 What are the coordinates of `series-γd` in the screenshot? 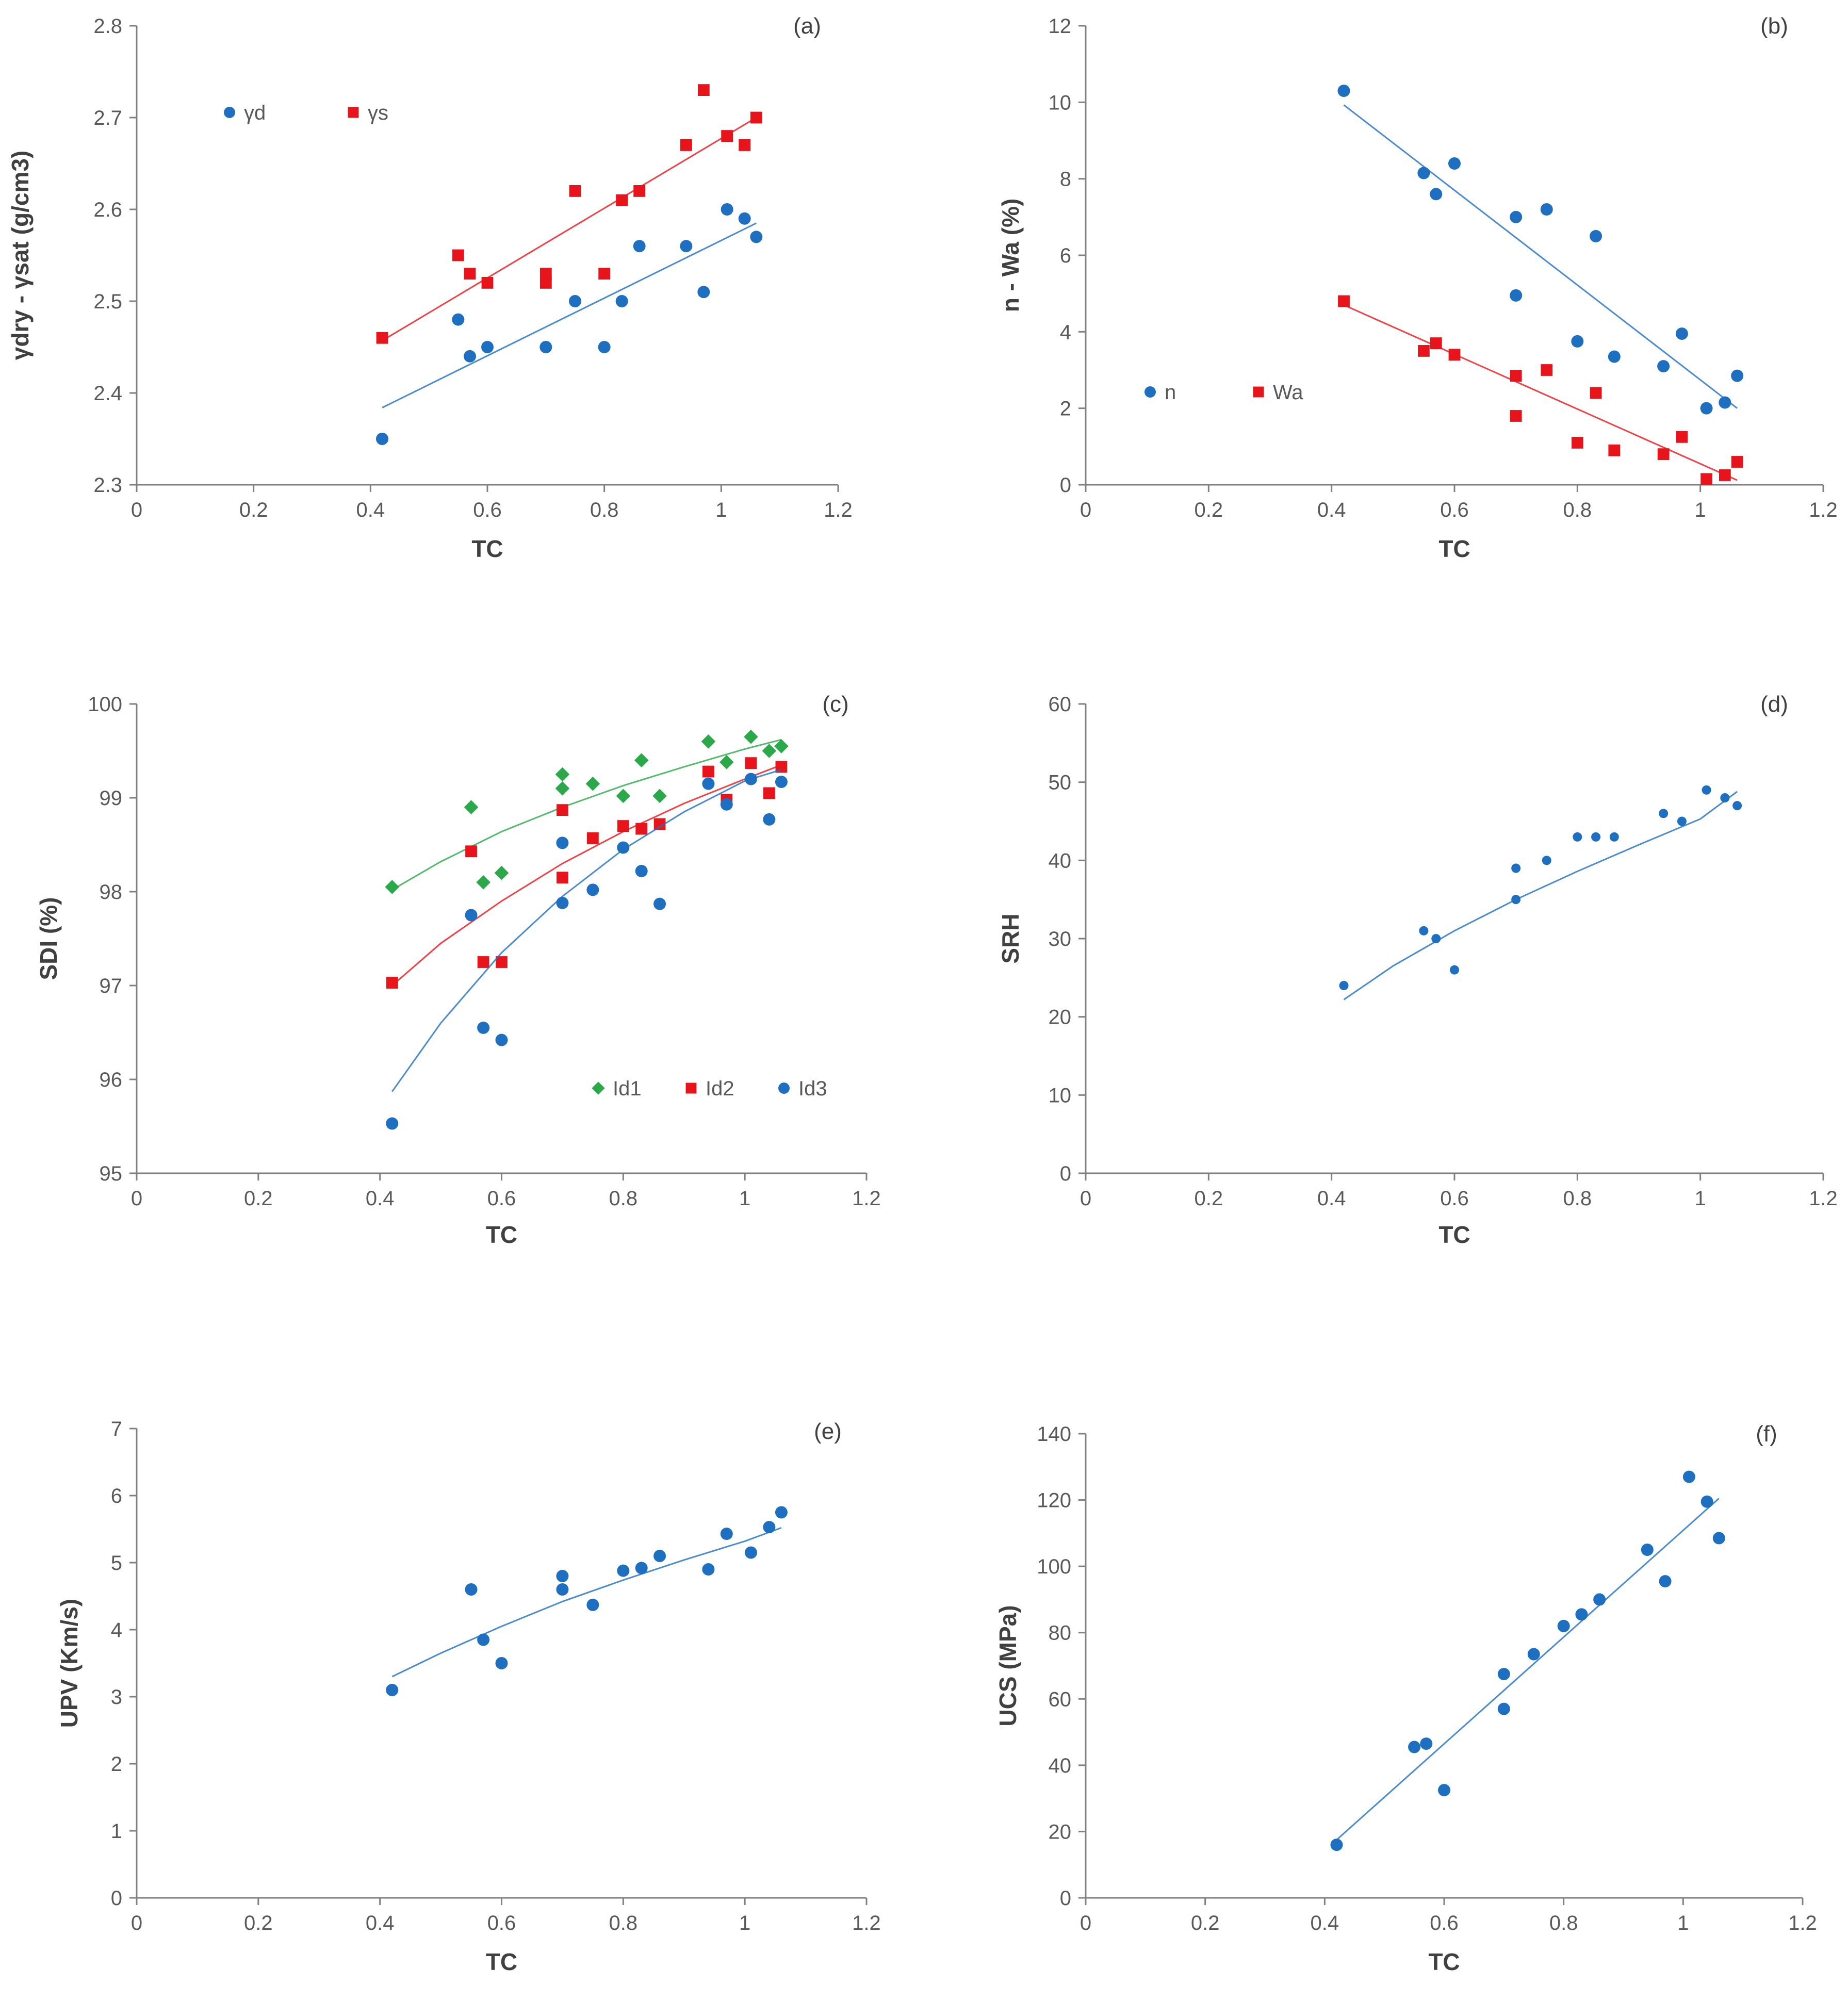 It's located at (570, 324).